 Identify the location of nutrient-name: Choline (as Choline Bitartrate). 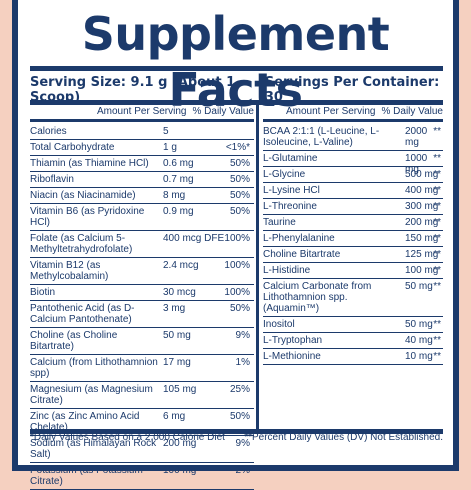
(74, 341).